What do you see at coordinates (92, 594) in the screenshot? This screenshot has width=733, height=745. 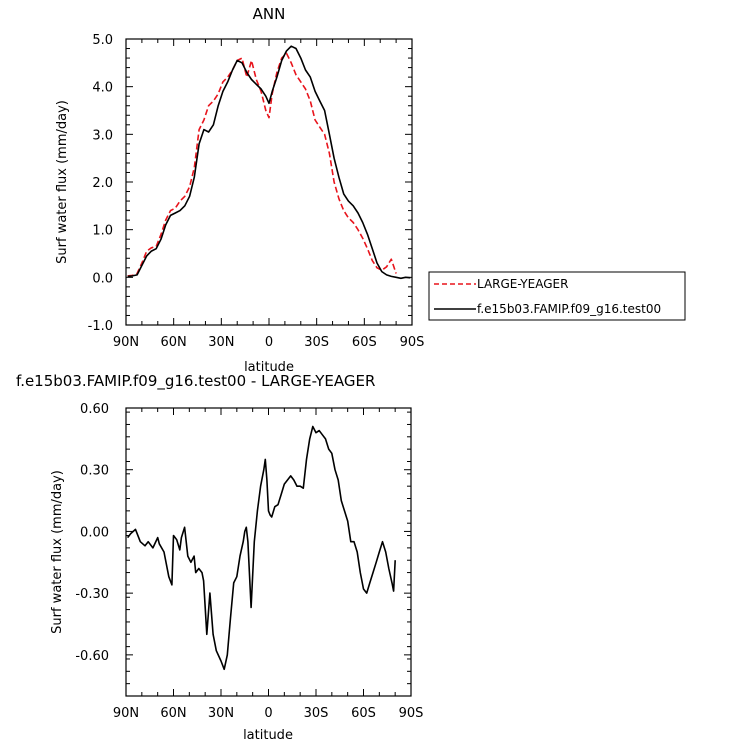 I see `y-tick-label: -0.30` at bounding box center [92, 594].